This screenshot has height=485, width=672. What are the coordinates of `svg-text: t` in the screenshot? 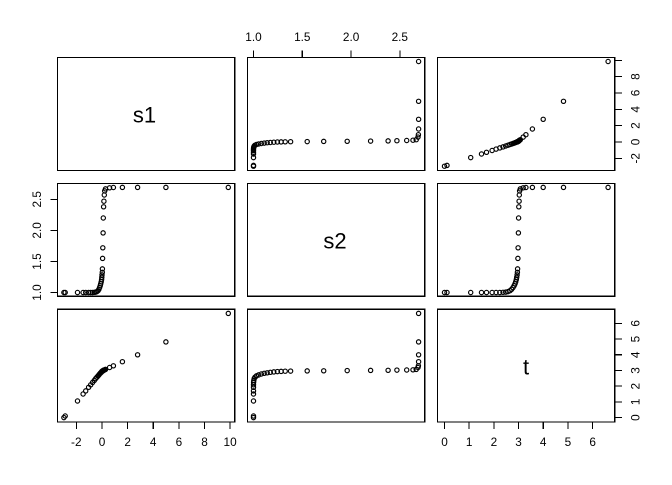 It's located at (526, 366).